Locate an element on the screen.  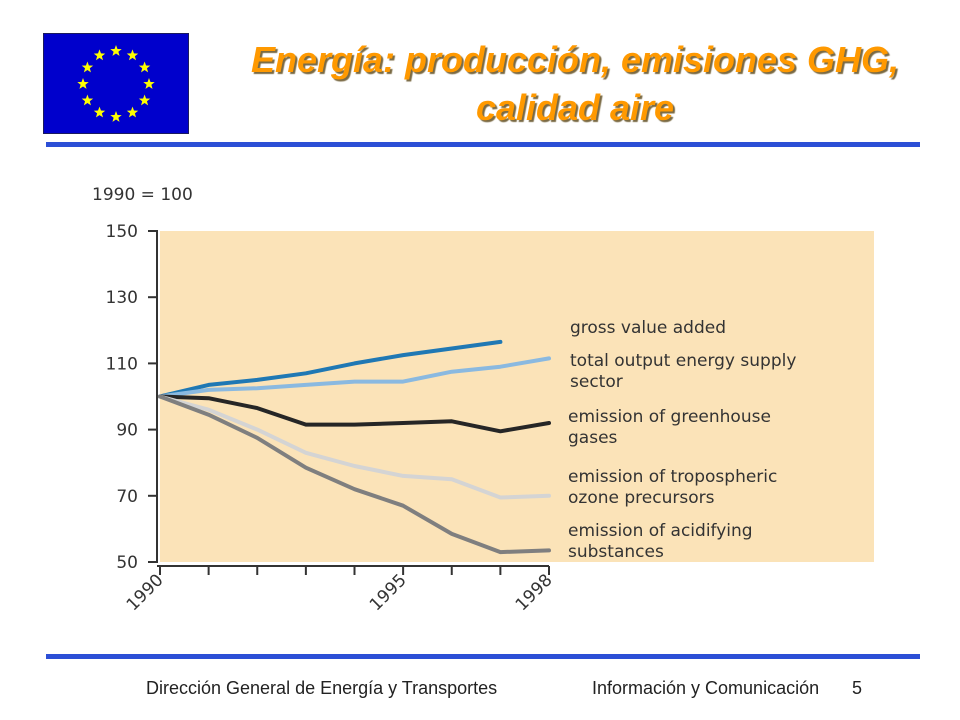
y-axis-label: 1990 = 100 is located at coordinates (142, 195).